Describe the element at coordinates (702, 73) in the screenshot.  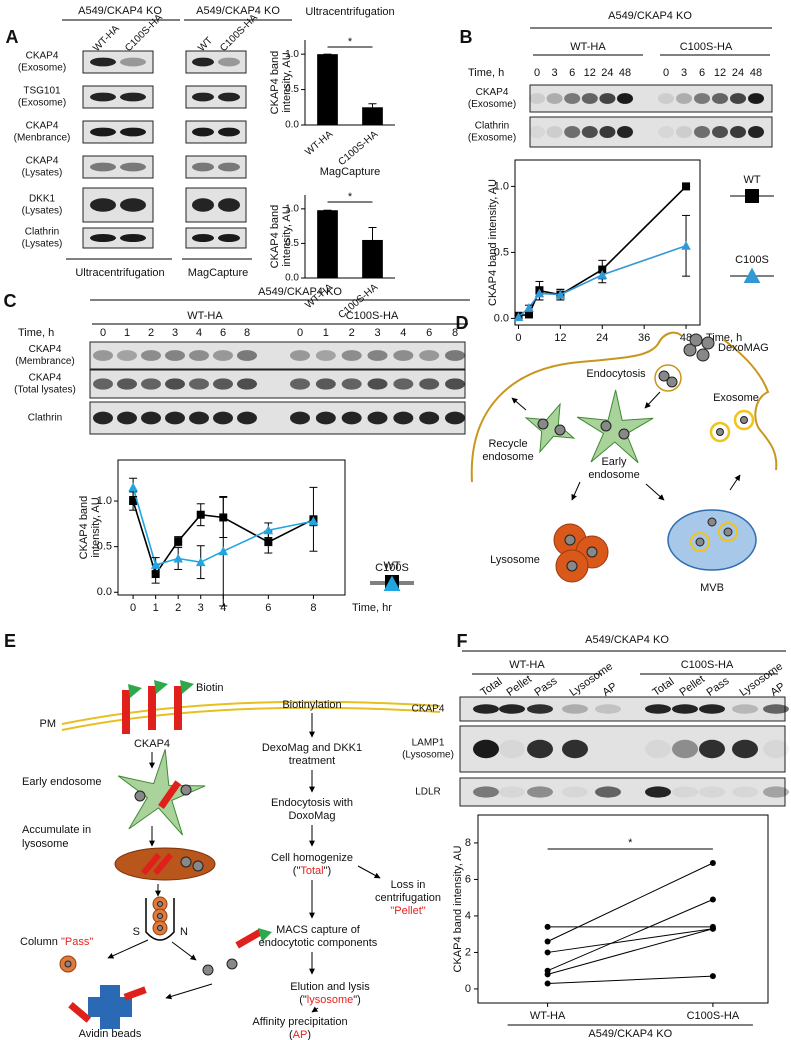
I see `time-tick: 6` at that location.